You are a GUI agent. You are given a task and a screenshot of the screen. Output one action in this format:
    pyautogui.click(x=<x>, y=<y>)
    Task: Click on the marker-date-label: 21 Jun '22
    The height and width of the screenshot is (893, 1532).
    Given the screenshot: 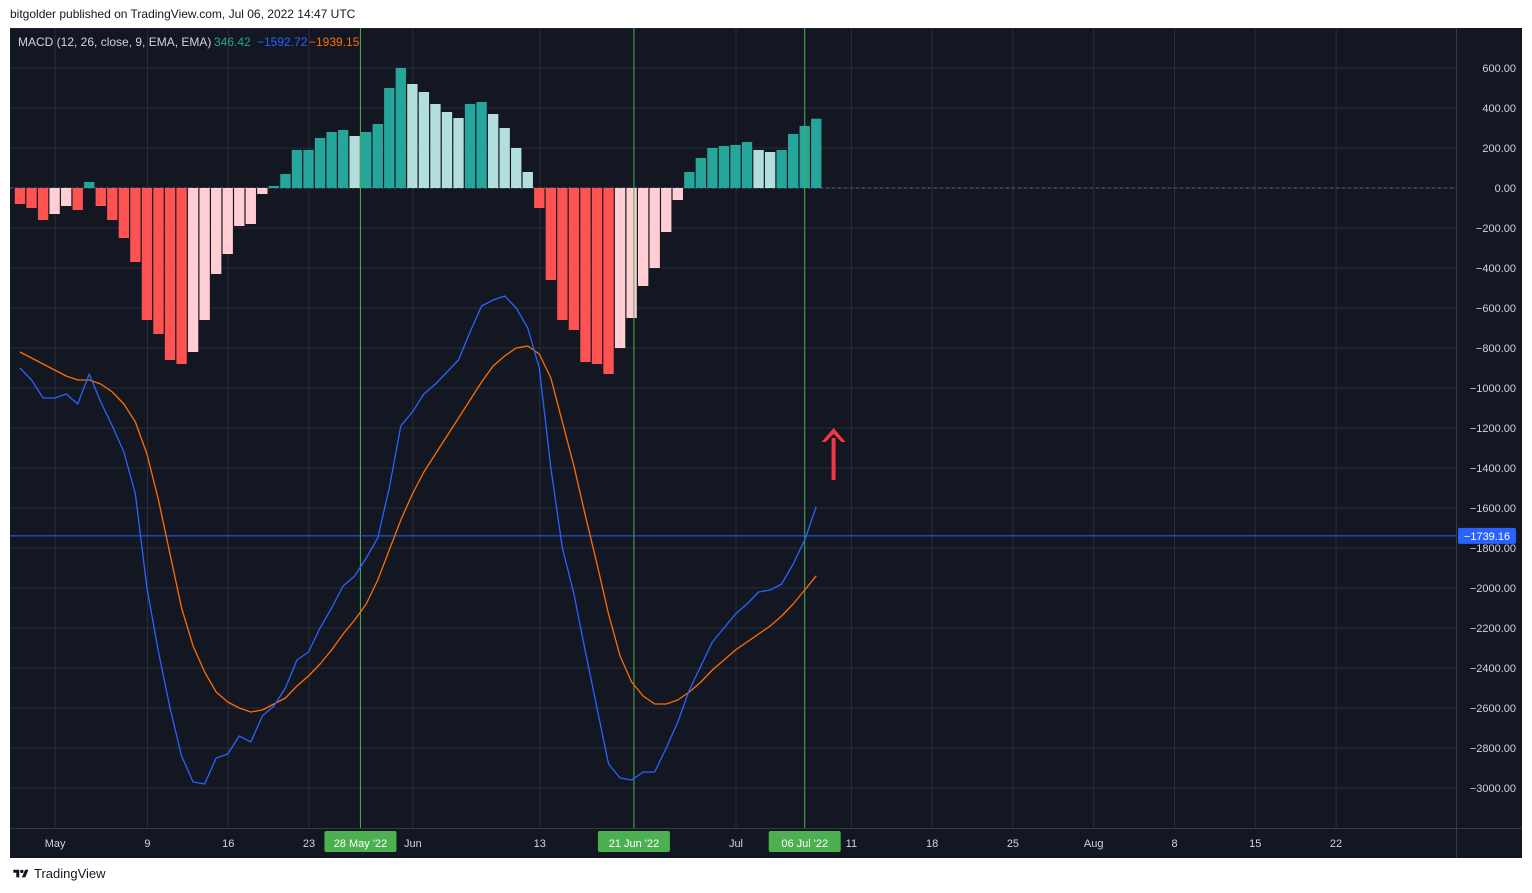 What is the action you would take?
    pyautogui.click(x=634, y=844)
    